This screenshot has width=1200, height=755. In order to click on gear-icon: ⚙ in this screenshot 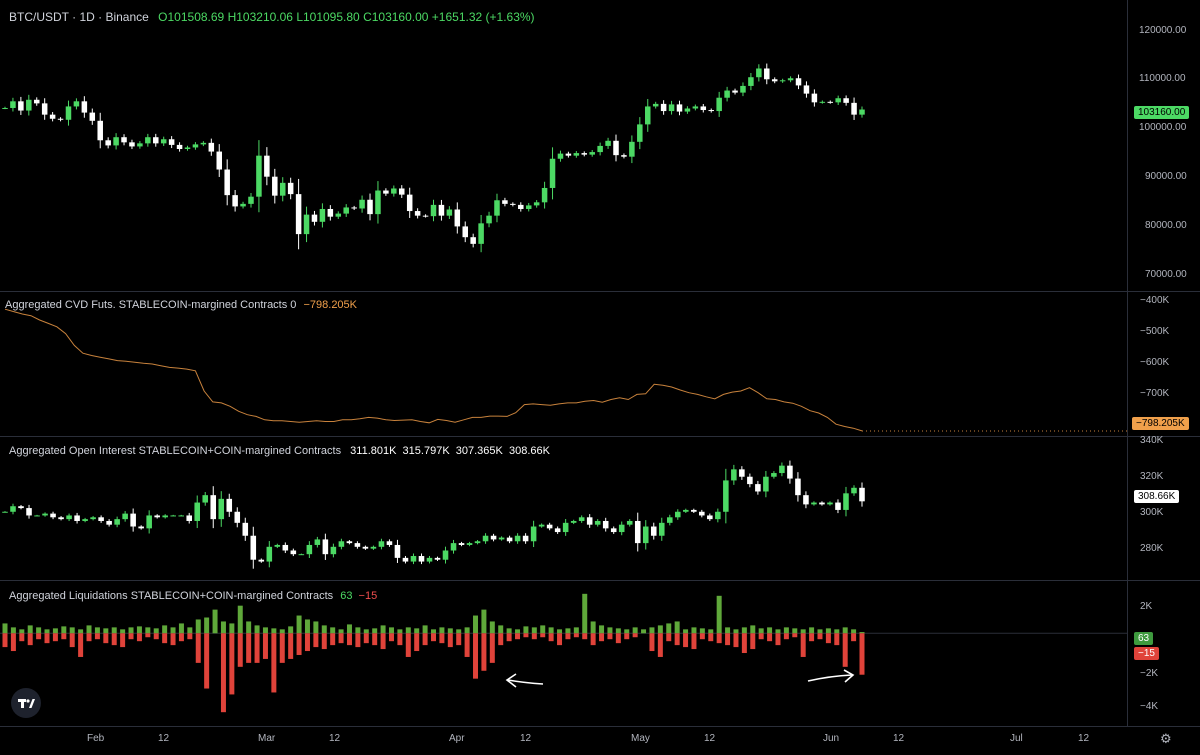, I will do `click(1166, 738)`.